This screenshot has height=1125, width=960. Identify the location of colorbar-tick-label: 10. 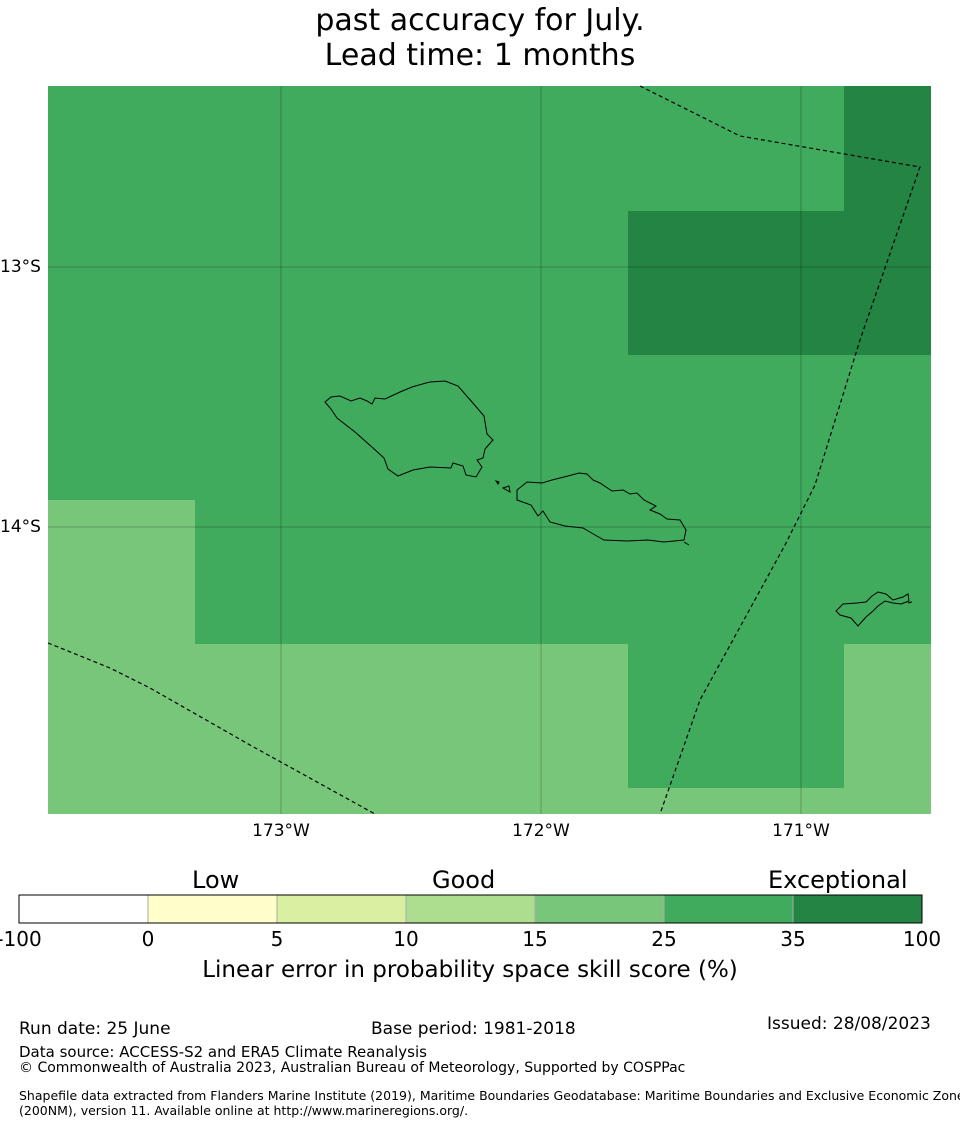
(406, 939).